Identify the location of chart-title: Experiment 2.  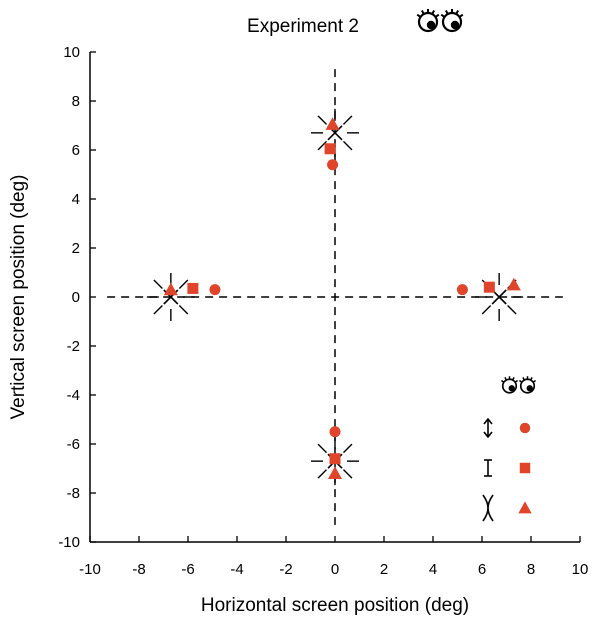
(303, 26).